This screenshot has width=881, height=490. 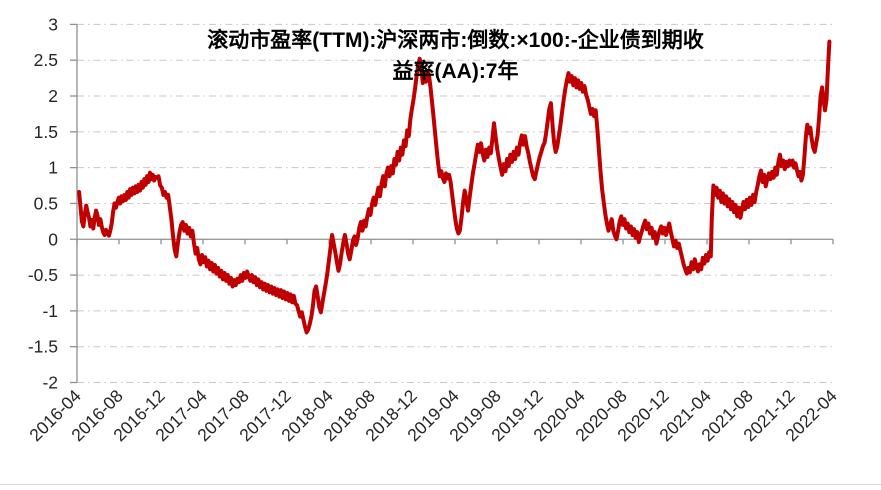 I want to click on y-axis-label: 0, so click(x=53, y=239).